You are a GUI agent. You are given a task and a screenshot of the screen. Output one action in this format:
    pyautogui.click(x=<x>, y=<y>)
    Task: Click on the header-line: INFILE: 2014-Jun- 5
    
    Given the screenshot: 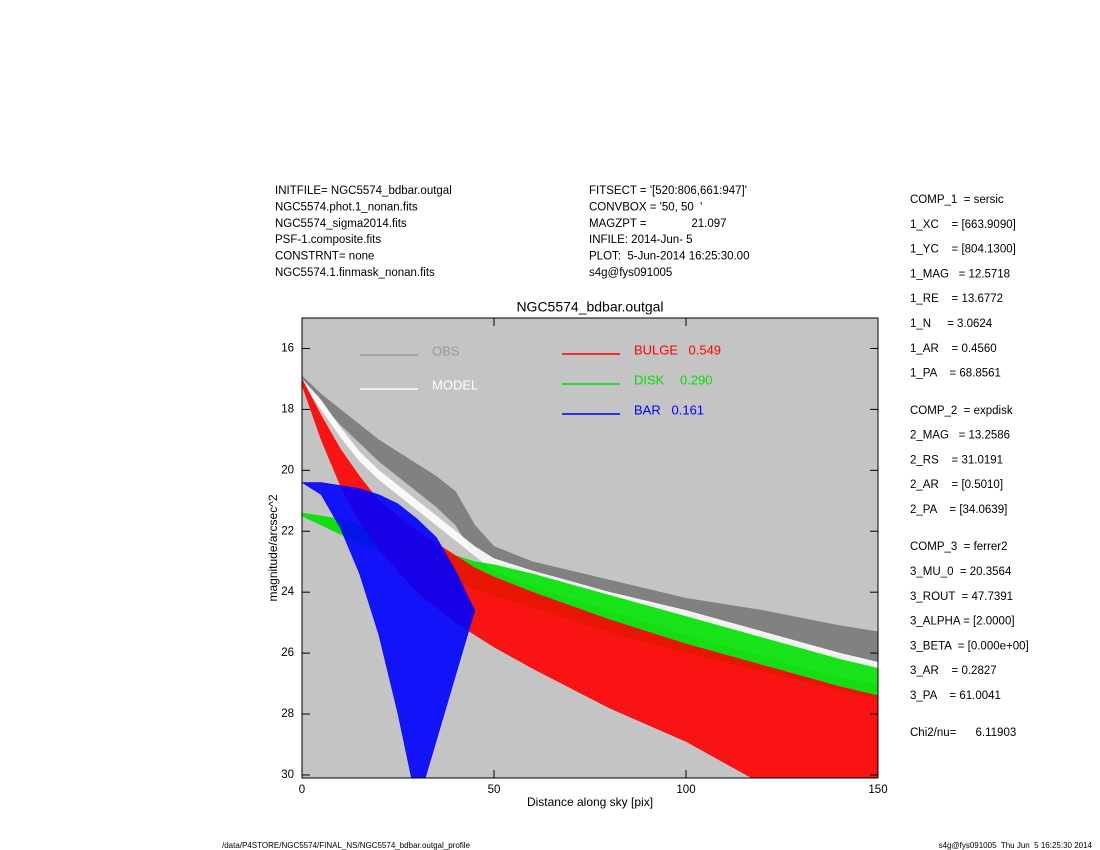 What is the action you would take?
    pyautogui.click(x=641, y=240)
    